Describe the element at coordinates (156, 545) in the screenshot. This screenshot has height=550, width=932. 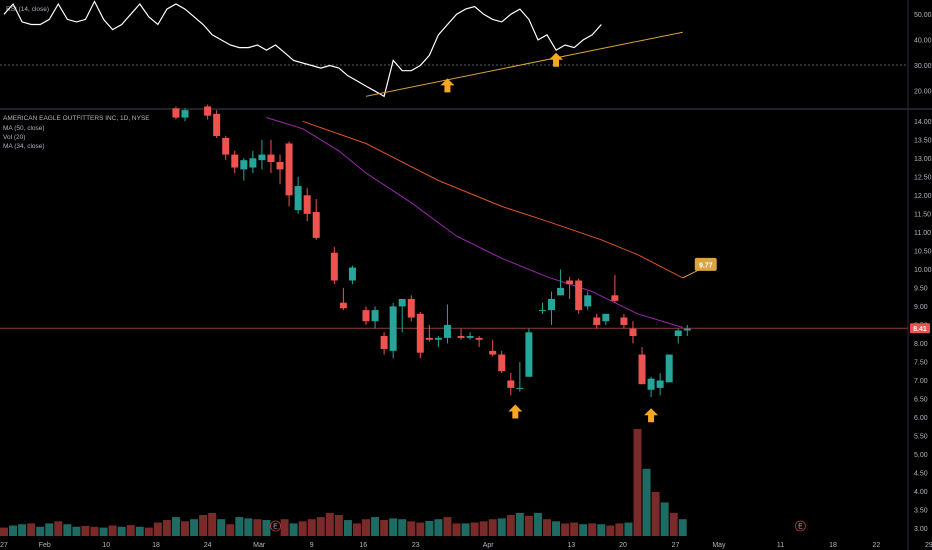
I see `date-tick-label: 18` at that location.